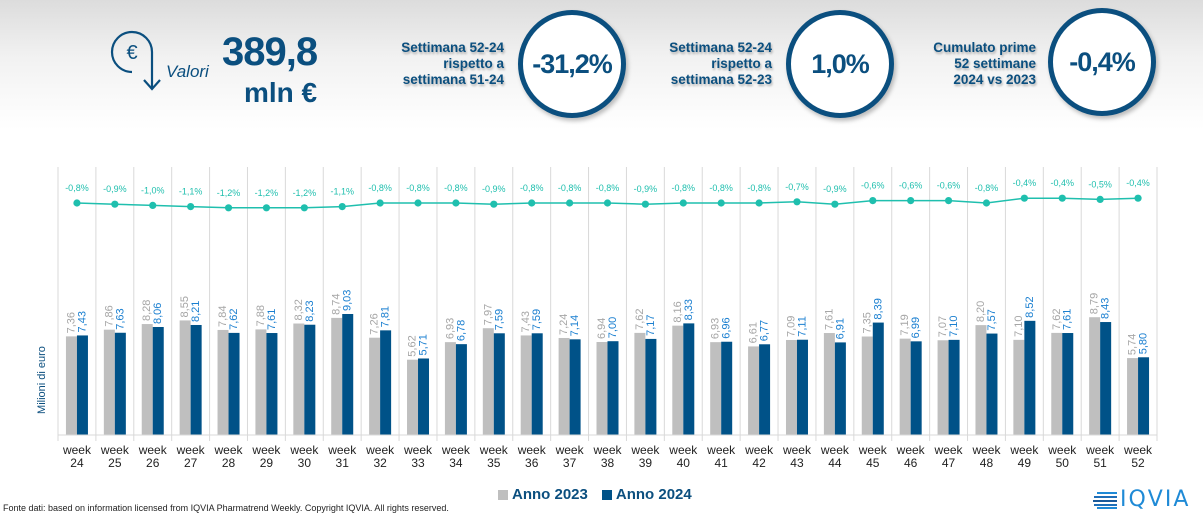 Image resolution: width=1203 pixels, height=517 pixels. Describe the element at coordinates (954, 325) in the screenshot. I see `bar-label-2024: 7,10` at that location.